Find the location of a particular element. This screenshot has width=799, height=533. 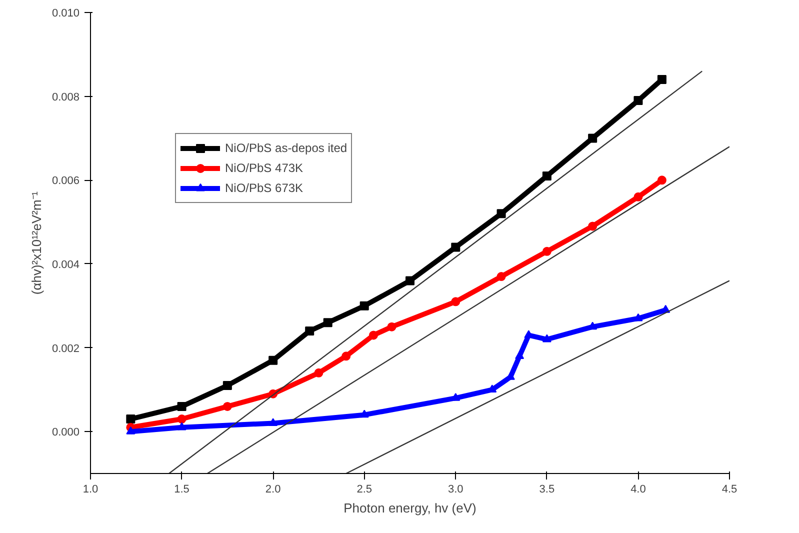

x-tick-label: 3.5 is located at coordinates (547, 490).